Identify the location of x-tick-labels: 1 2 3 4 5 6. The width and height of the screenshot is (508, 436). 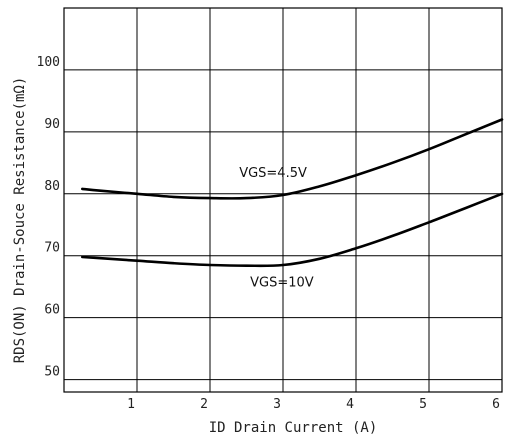
(313, 404).